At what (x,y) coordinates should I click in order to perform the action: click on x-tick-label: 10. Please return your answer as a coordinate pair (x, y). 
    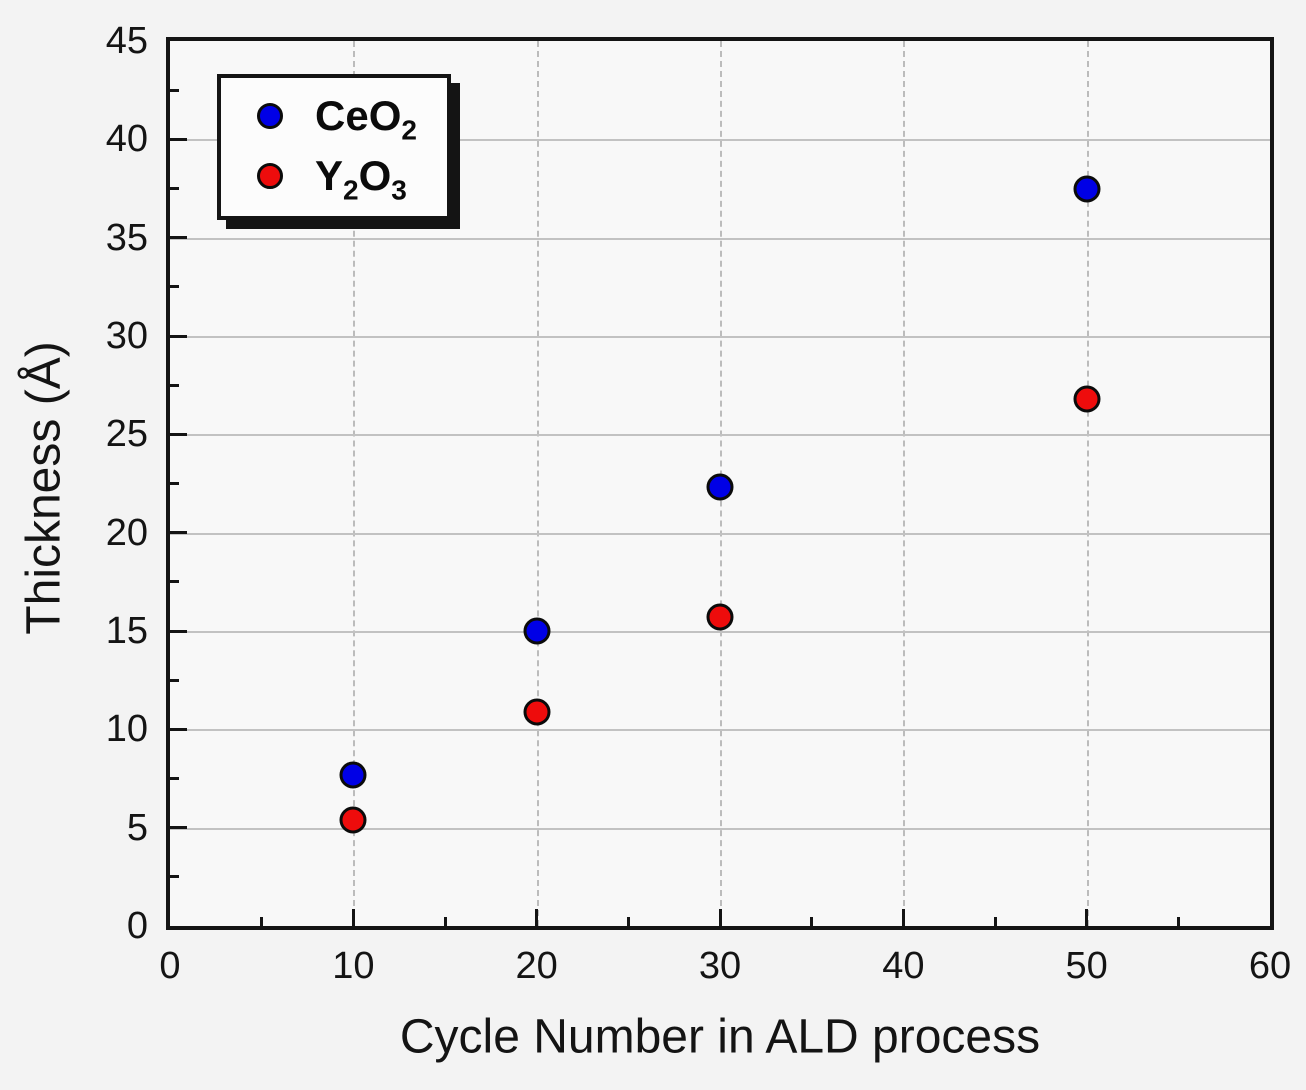
    Looking at the image, I should click on (353, 966).